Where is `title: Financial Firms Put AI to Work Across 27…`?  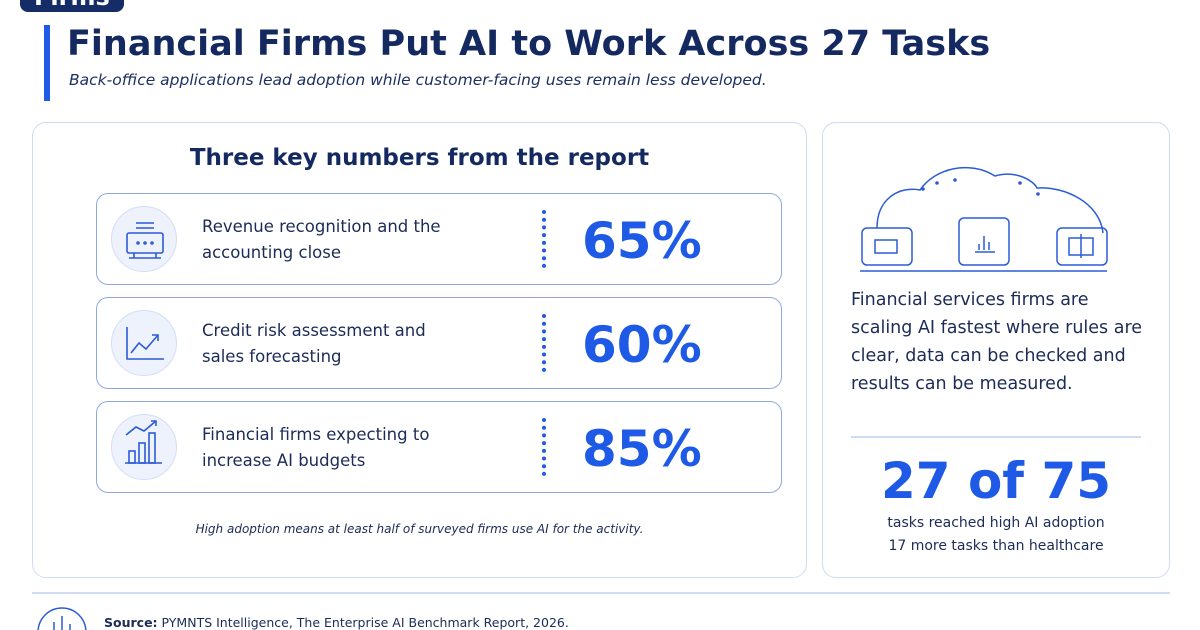 title: Financial Firms Put AI to Work Across 27… is located at coordinates (529, 44).